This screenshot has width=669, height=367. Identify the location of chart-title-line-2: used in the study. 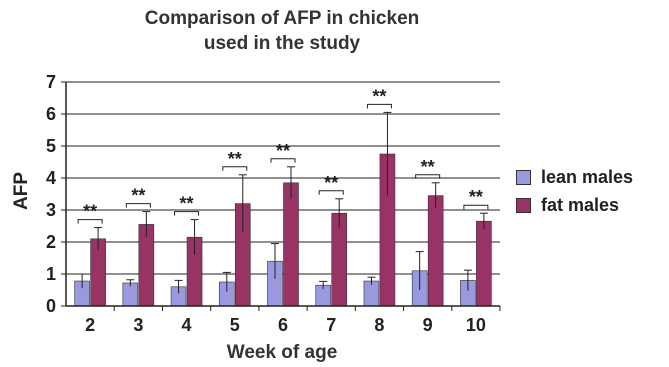
(282, 43).